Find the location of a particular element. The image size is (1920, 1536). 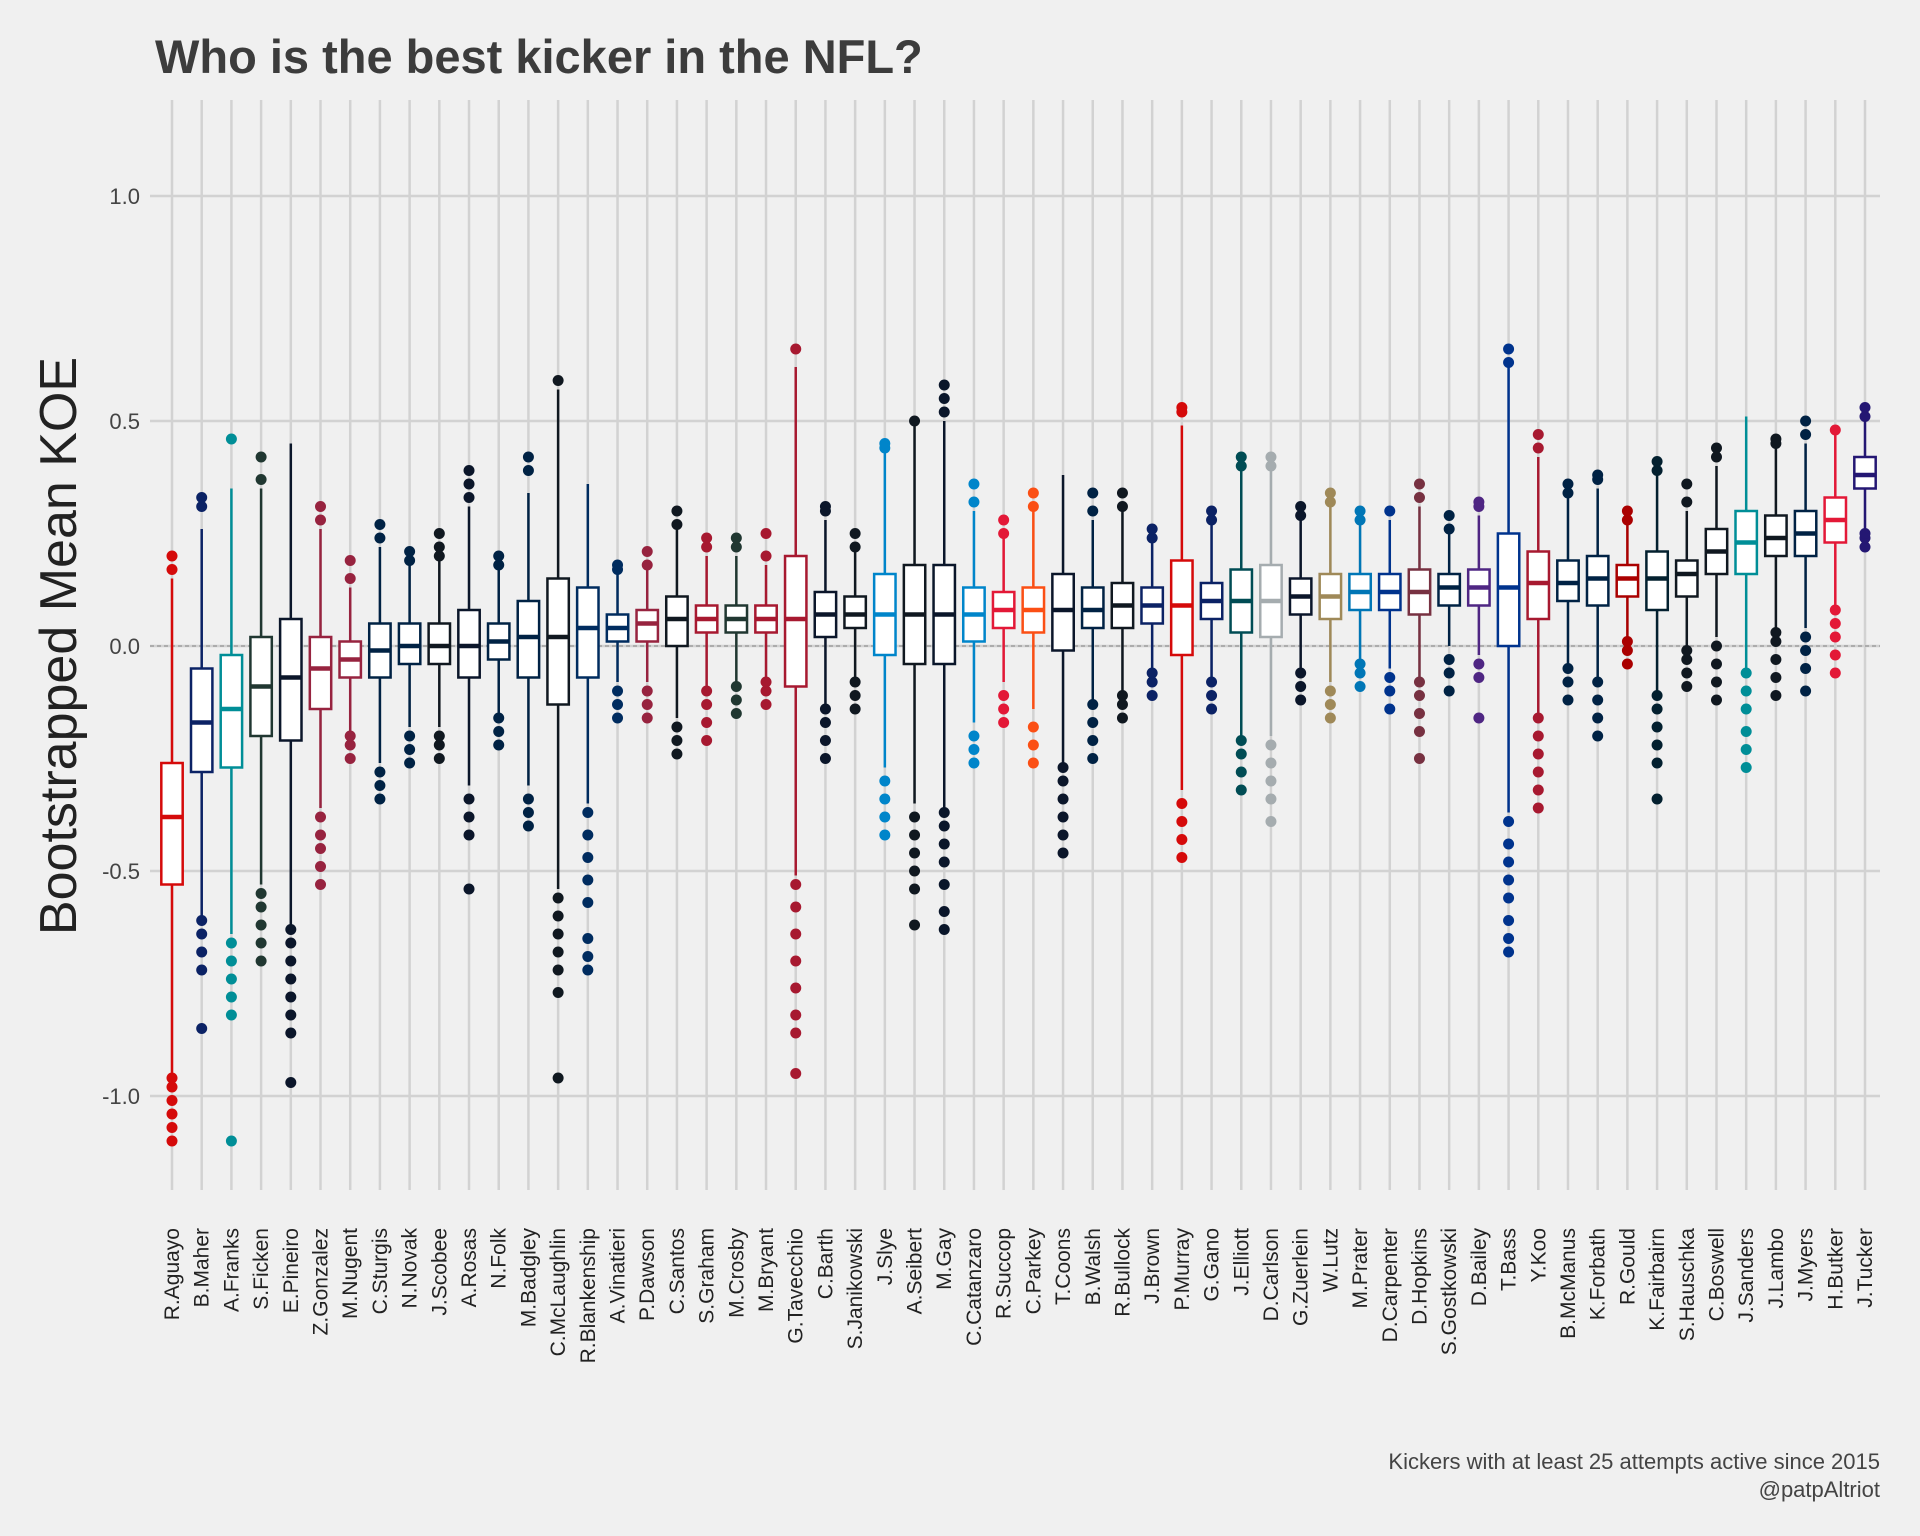

x-tick-label: P.Dawson is located at coordinates (647, 1274).